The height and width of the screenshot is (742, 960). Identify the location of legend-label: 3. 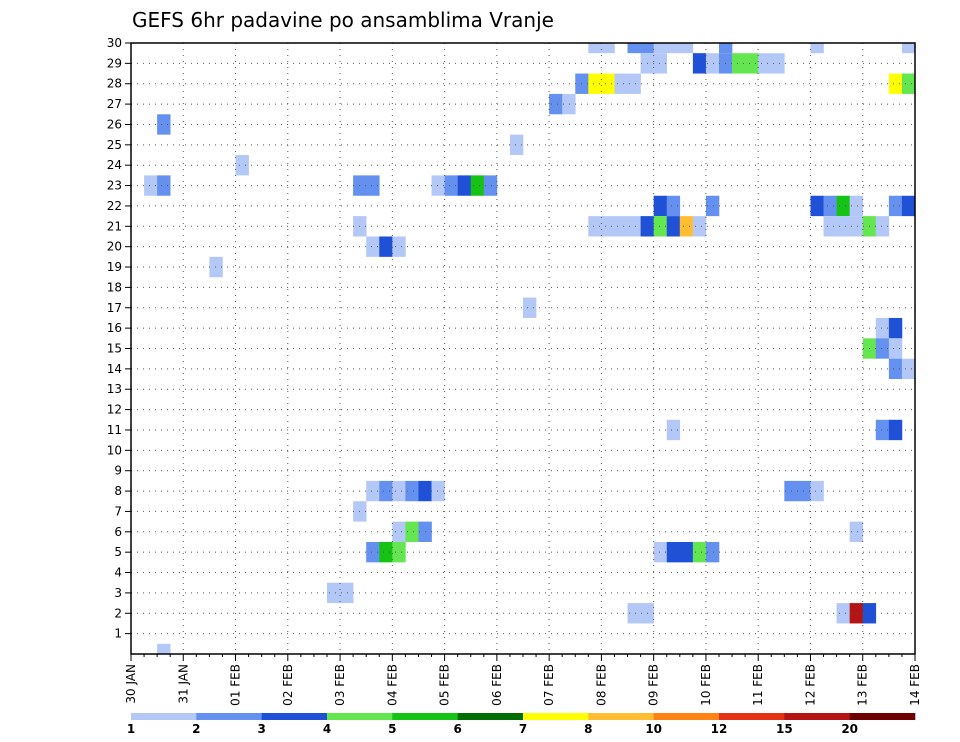
(261, 729).